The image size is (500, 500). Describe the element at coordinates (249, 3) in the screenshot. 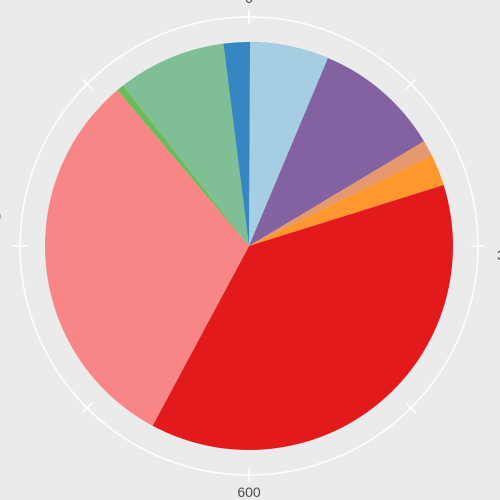

I see `theta-tick-label-0: 0` at that location.